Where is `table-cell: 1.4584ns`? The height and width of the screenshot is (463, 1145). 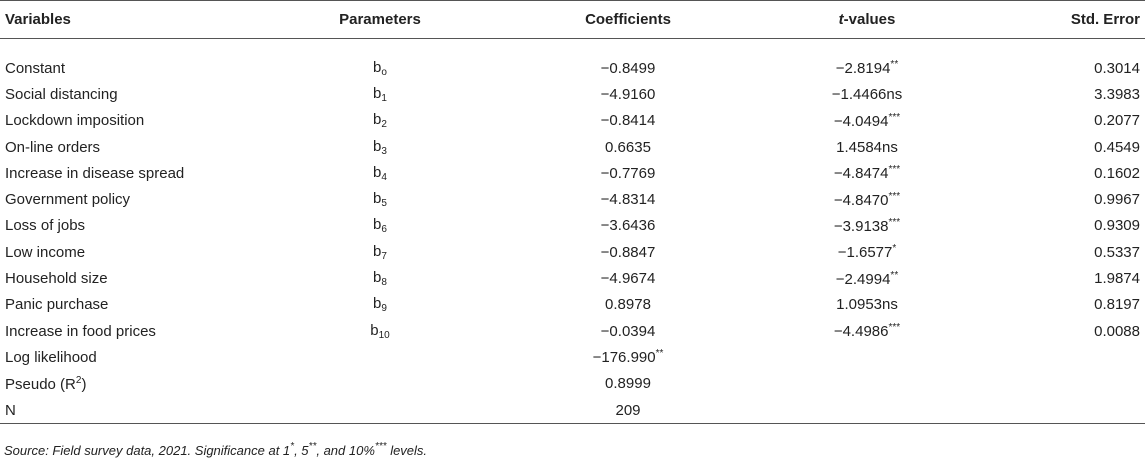
table-cell: 1.4584ns is located at coordinates (867, 147).